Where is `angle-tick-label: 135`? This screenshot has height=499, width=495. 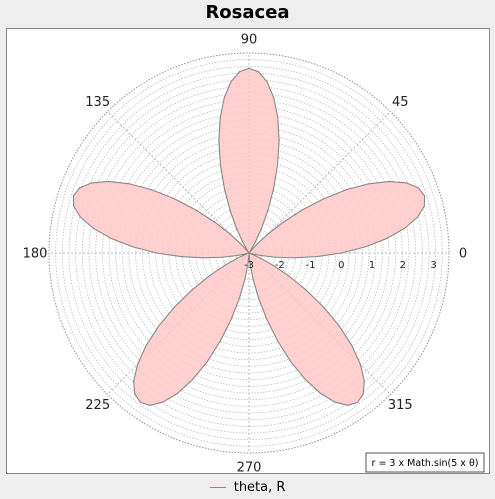
angle-tick-label: 135 is located at coordinates (97, 102).